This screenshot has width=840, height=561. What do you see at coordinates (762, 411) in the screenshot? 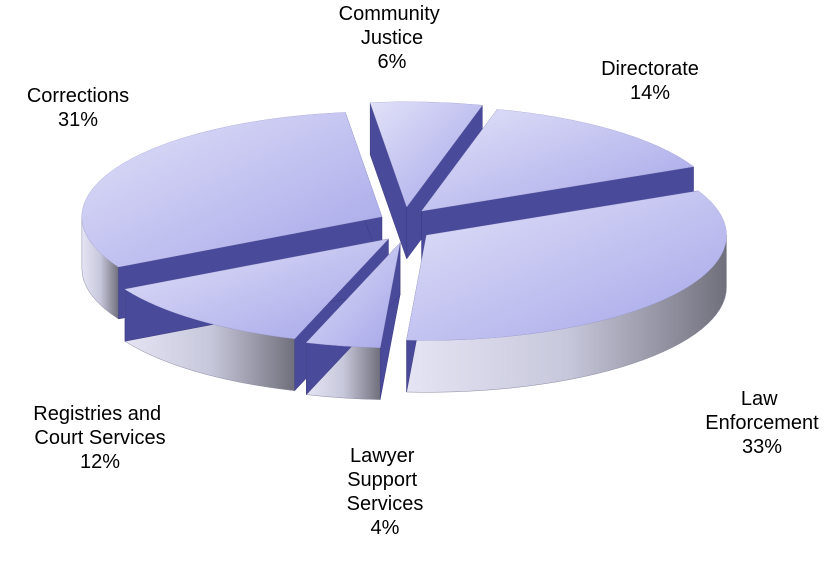
I see `slice-label: Law Enforcement` at bounding box center [762, 411].